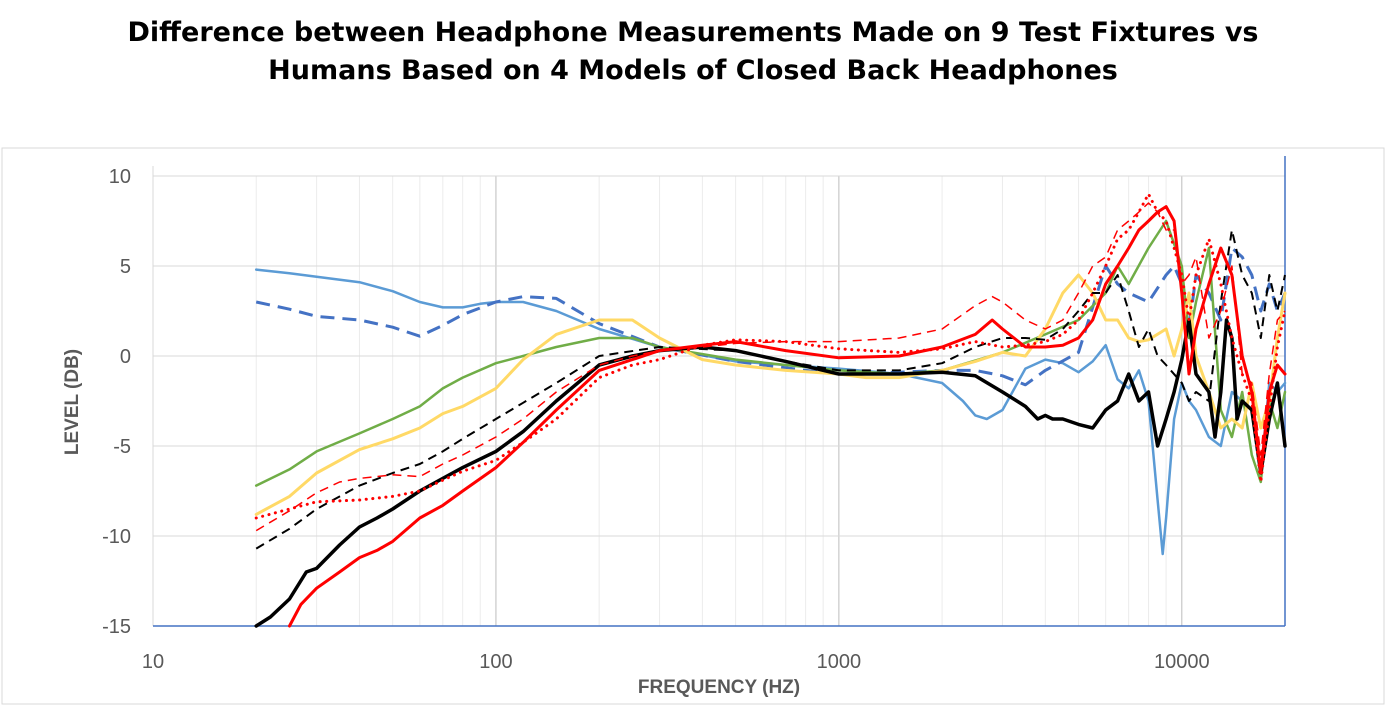 The height and width of the screenshot is (711, 1386). I want to click on y-tick-label: -15, so click(116, 627).